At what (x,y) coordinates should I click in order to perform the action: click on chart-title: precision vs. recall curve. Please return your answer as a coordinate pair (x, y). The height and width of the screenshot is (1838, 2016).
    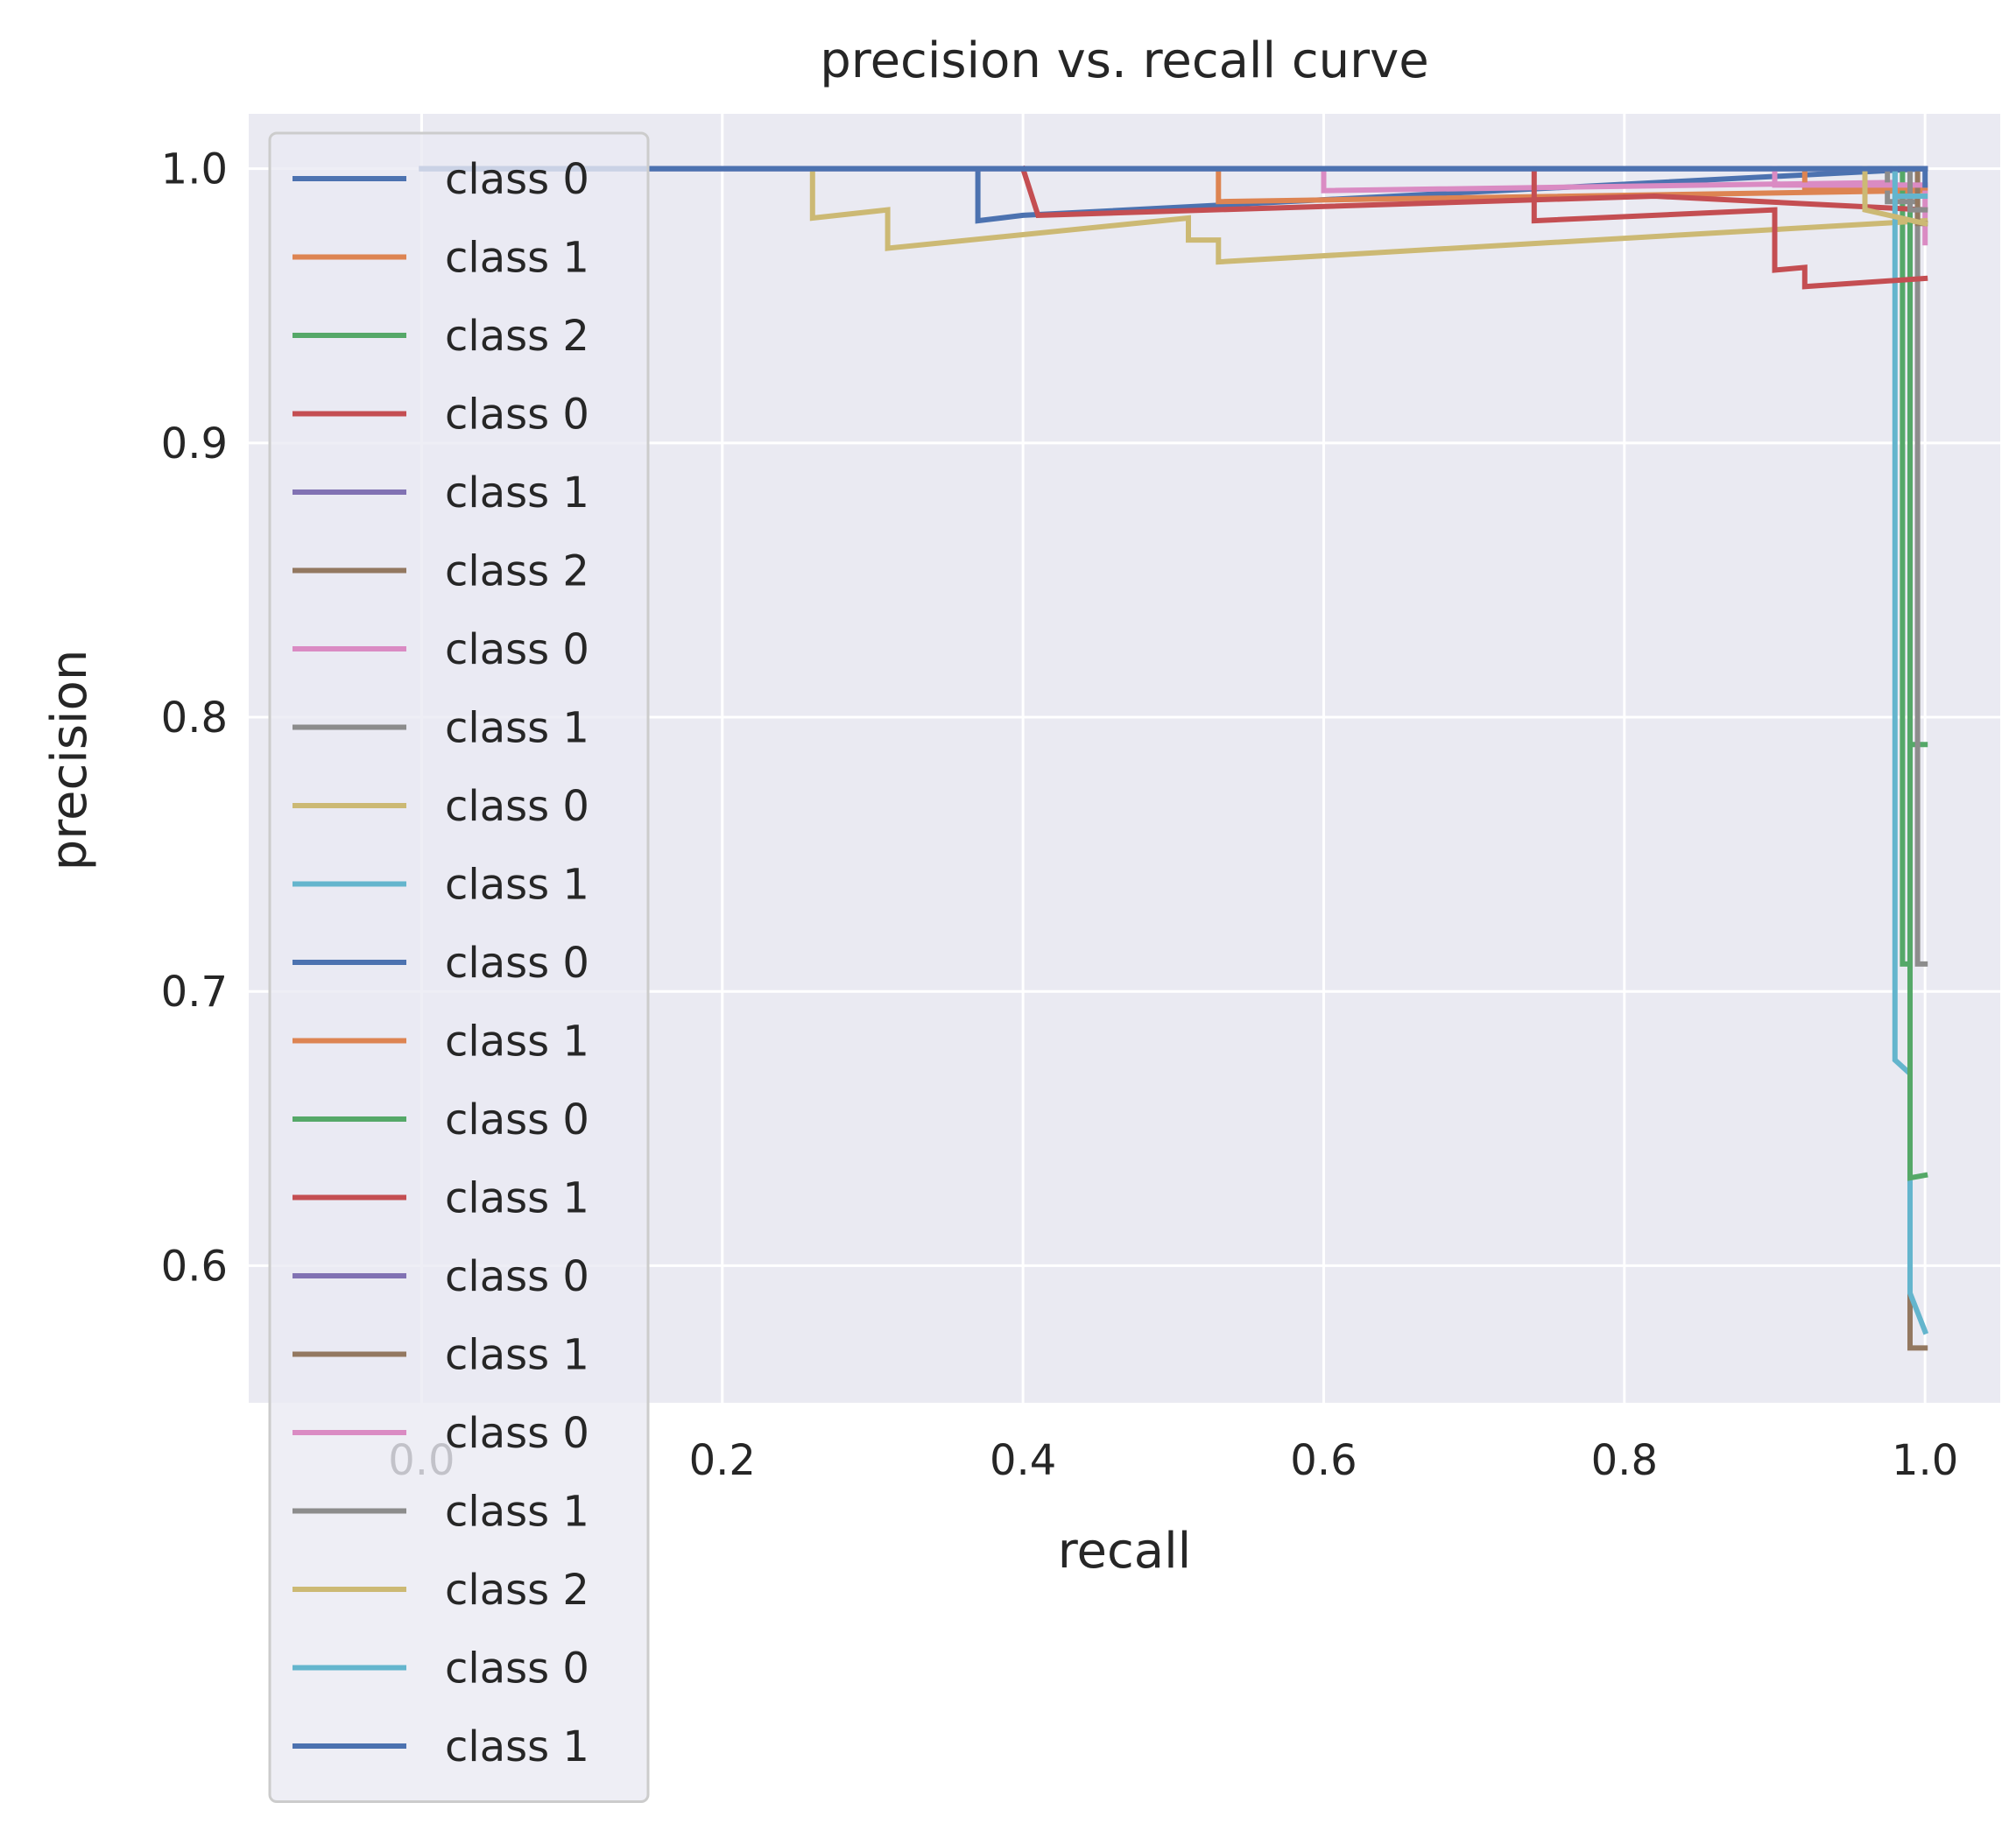
    Looking at the image, I should click on (1124, 61).